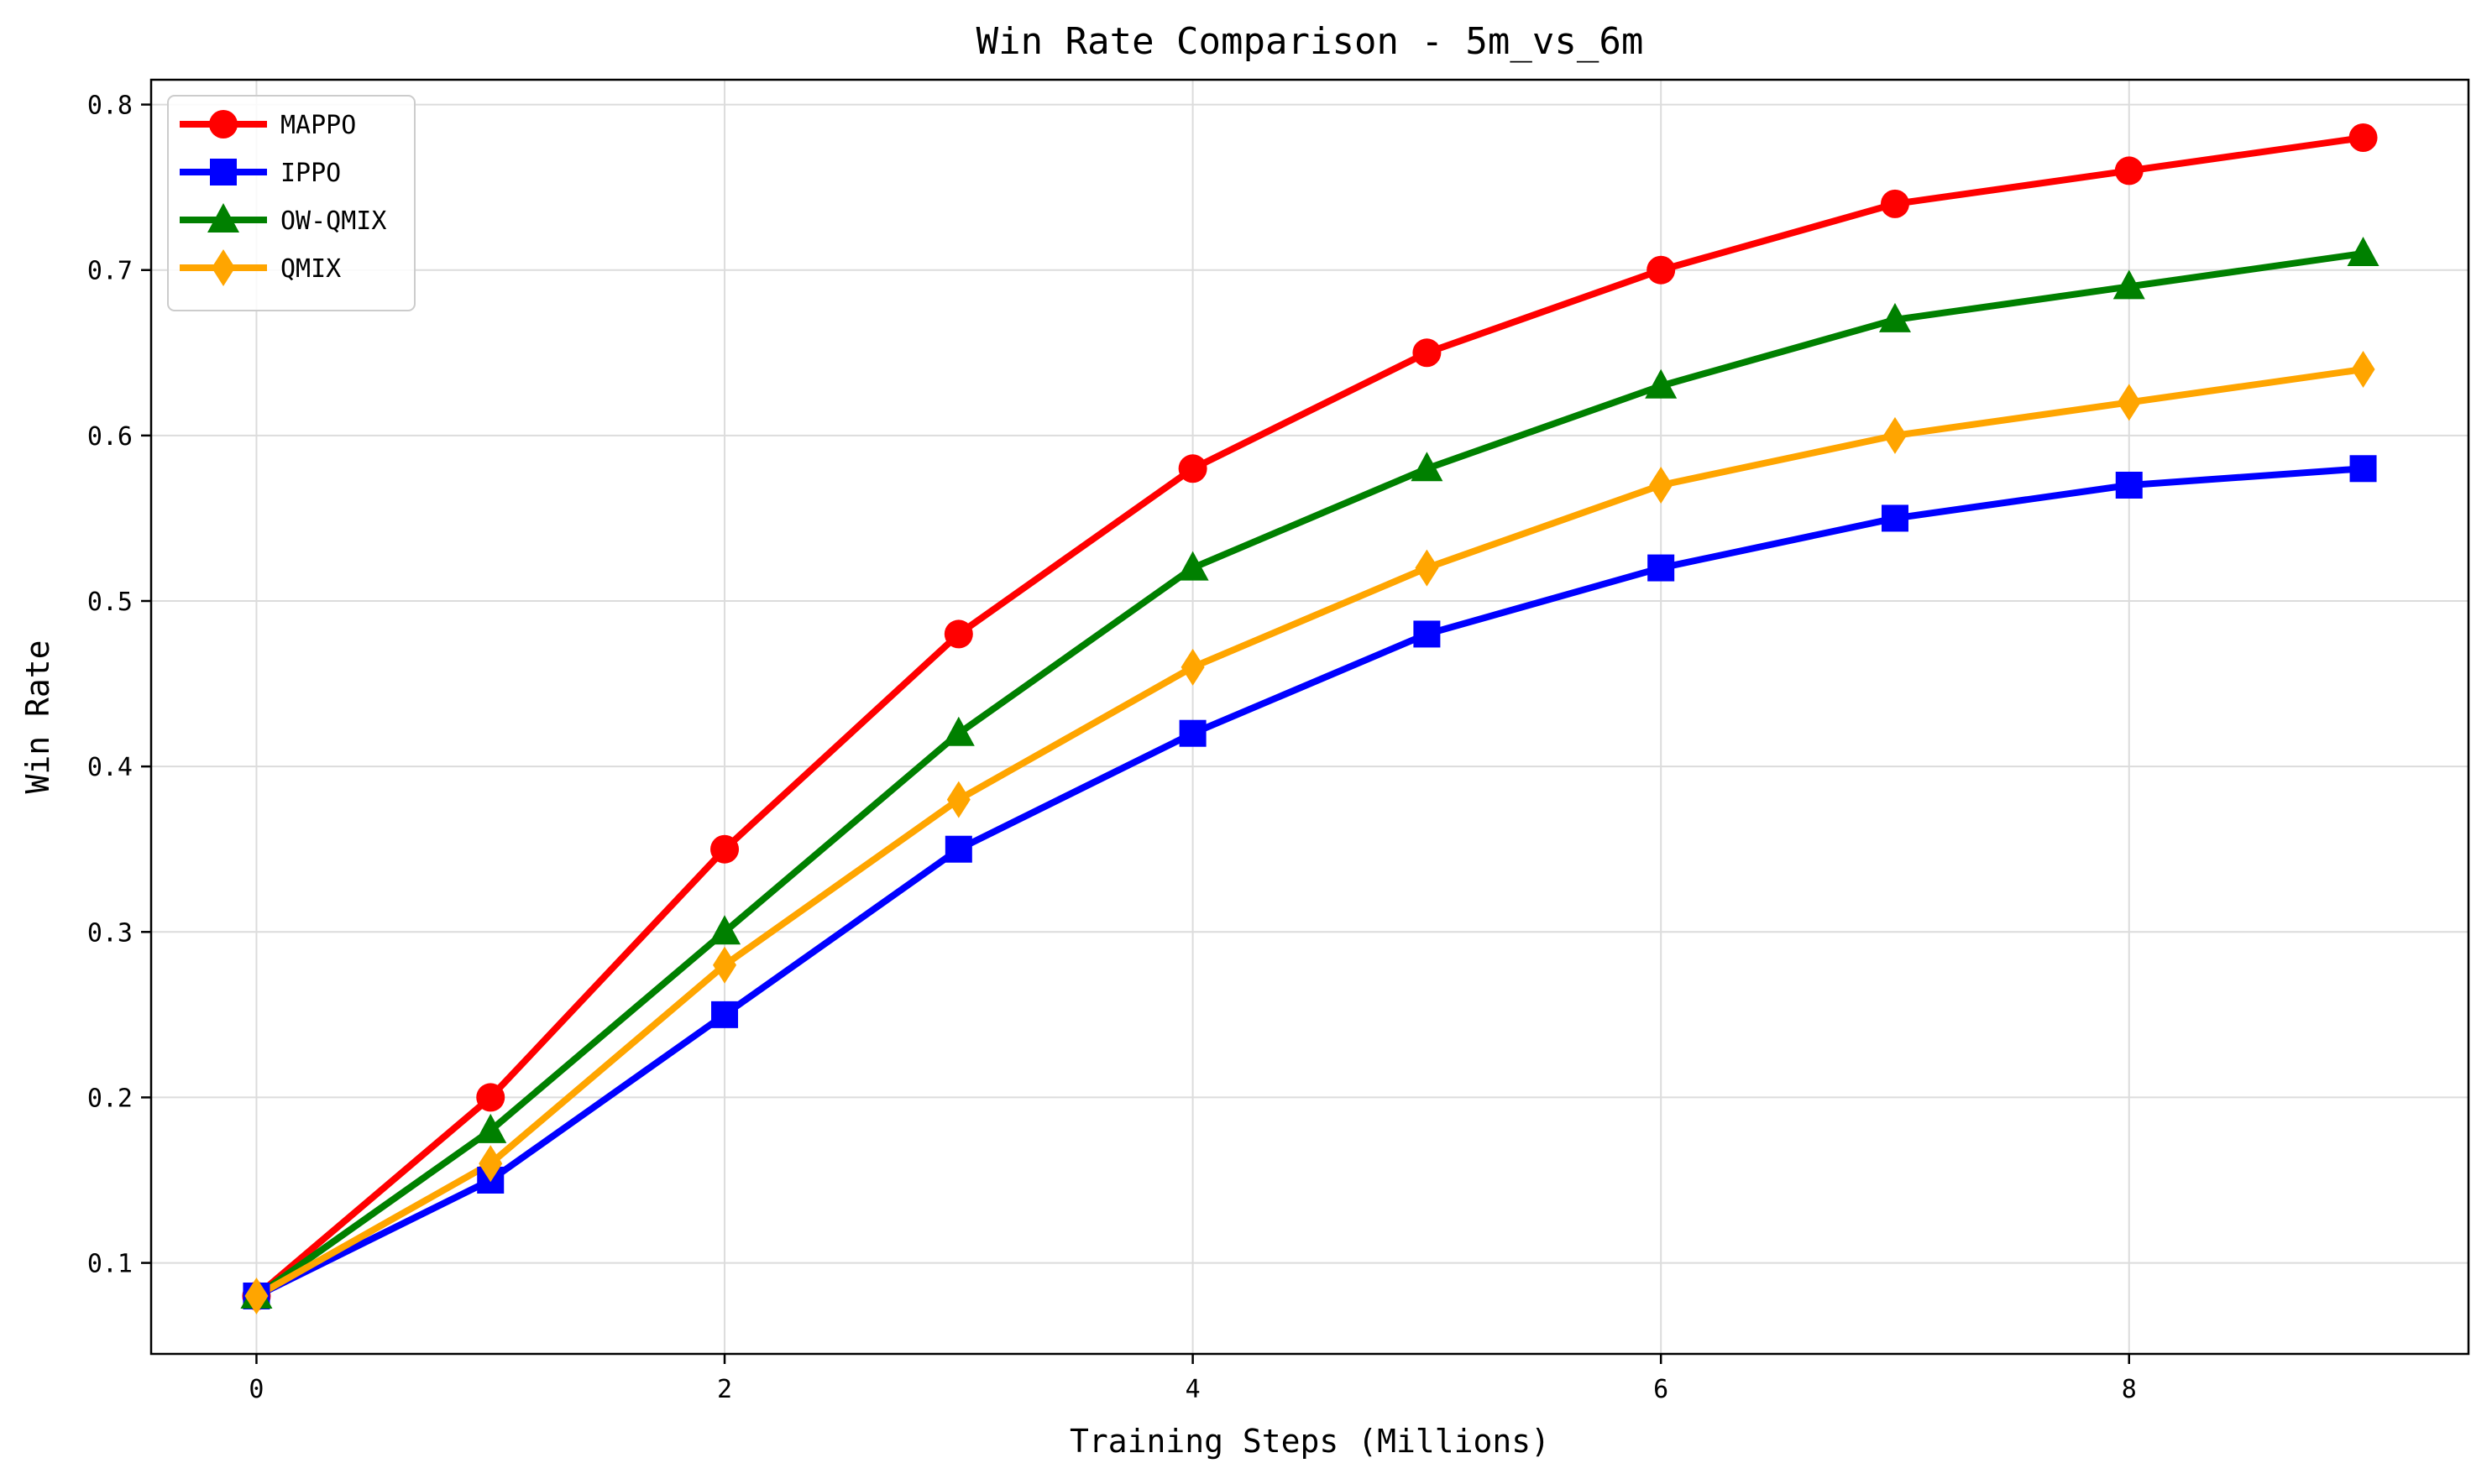 The image size is (2492, 1484). What do you see at coordinates (110, 271) in the screenshot?
I see `y-tick-label: 0.7` at bounding box center [110, 271].